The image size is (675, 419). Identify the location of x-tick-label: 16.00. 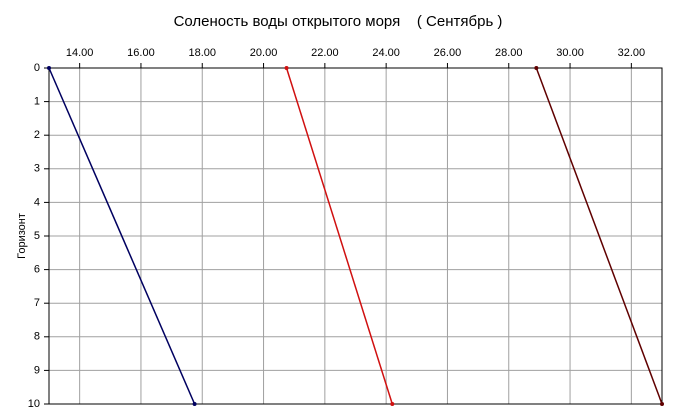
(141, 53).